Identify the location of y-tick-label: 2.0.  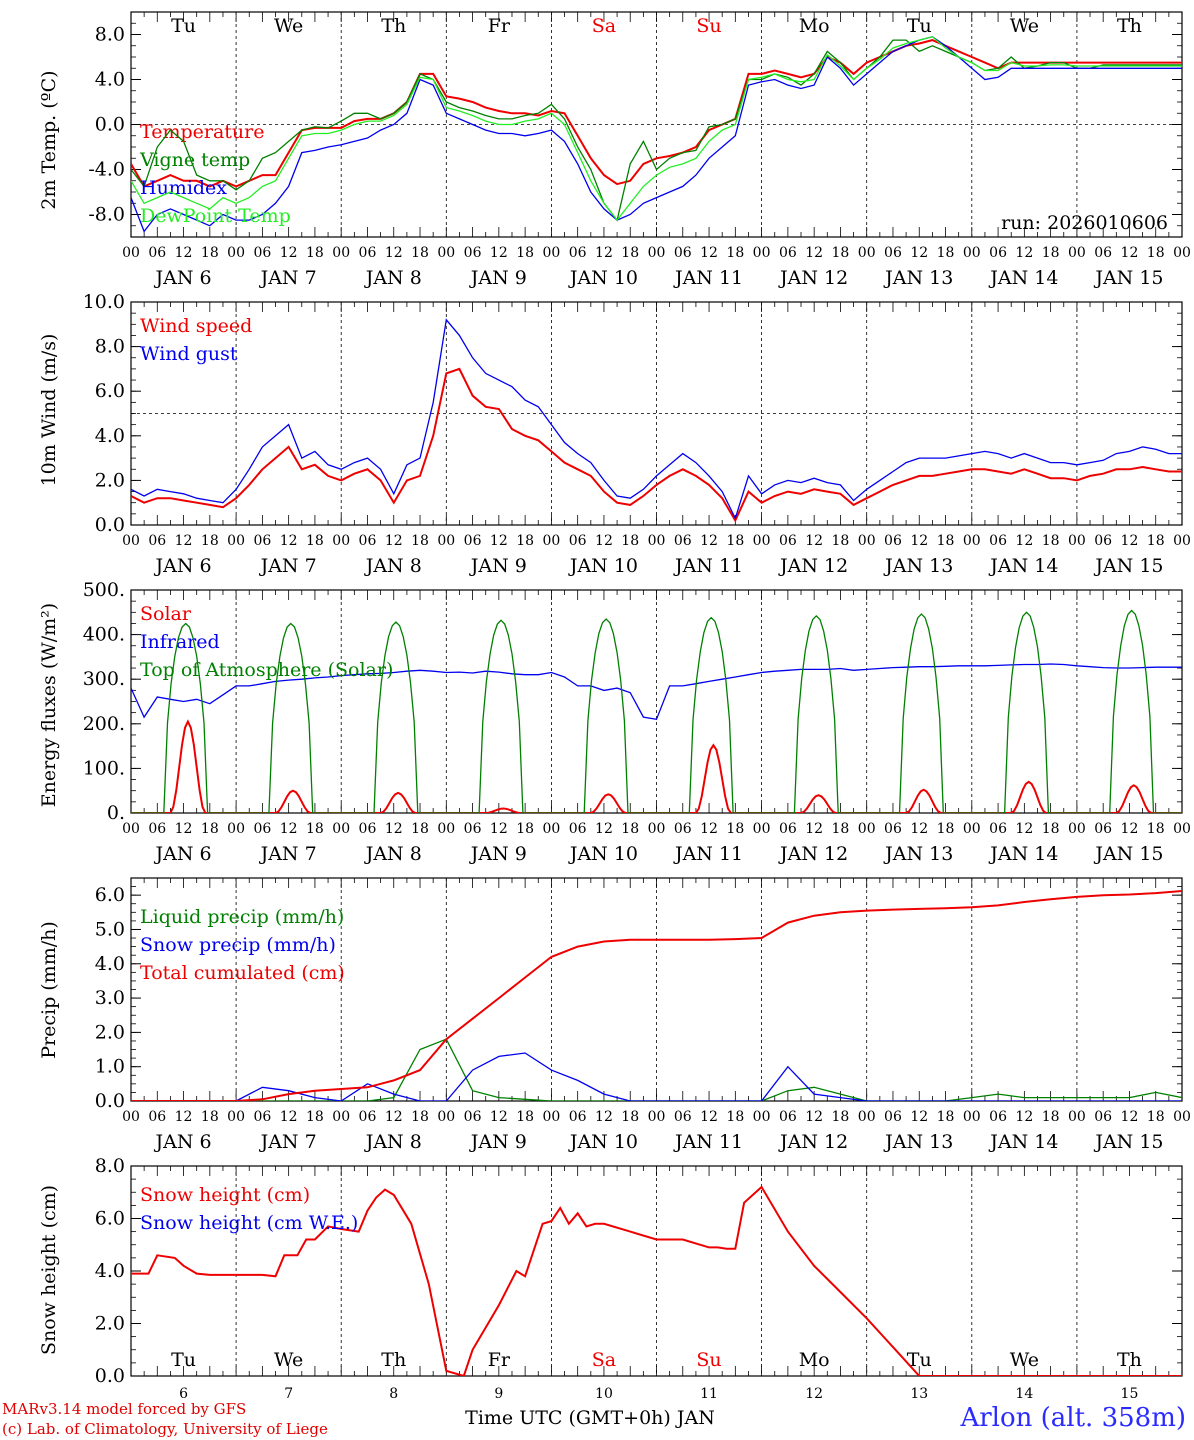
(110, 480).